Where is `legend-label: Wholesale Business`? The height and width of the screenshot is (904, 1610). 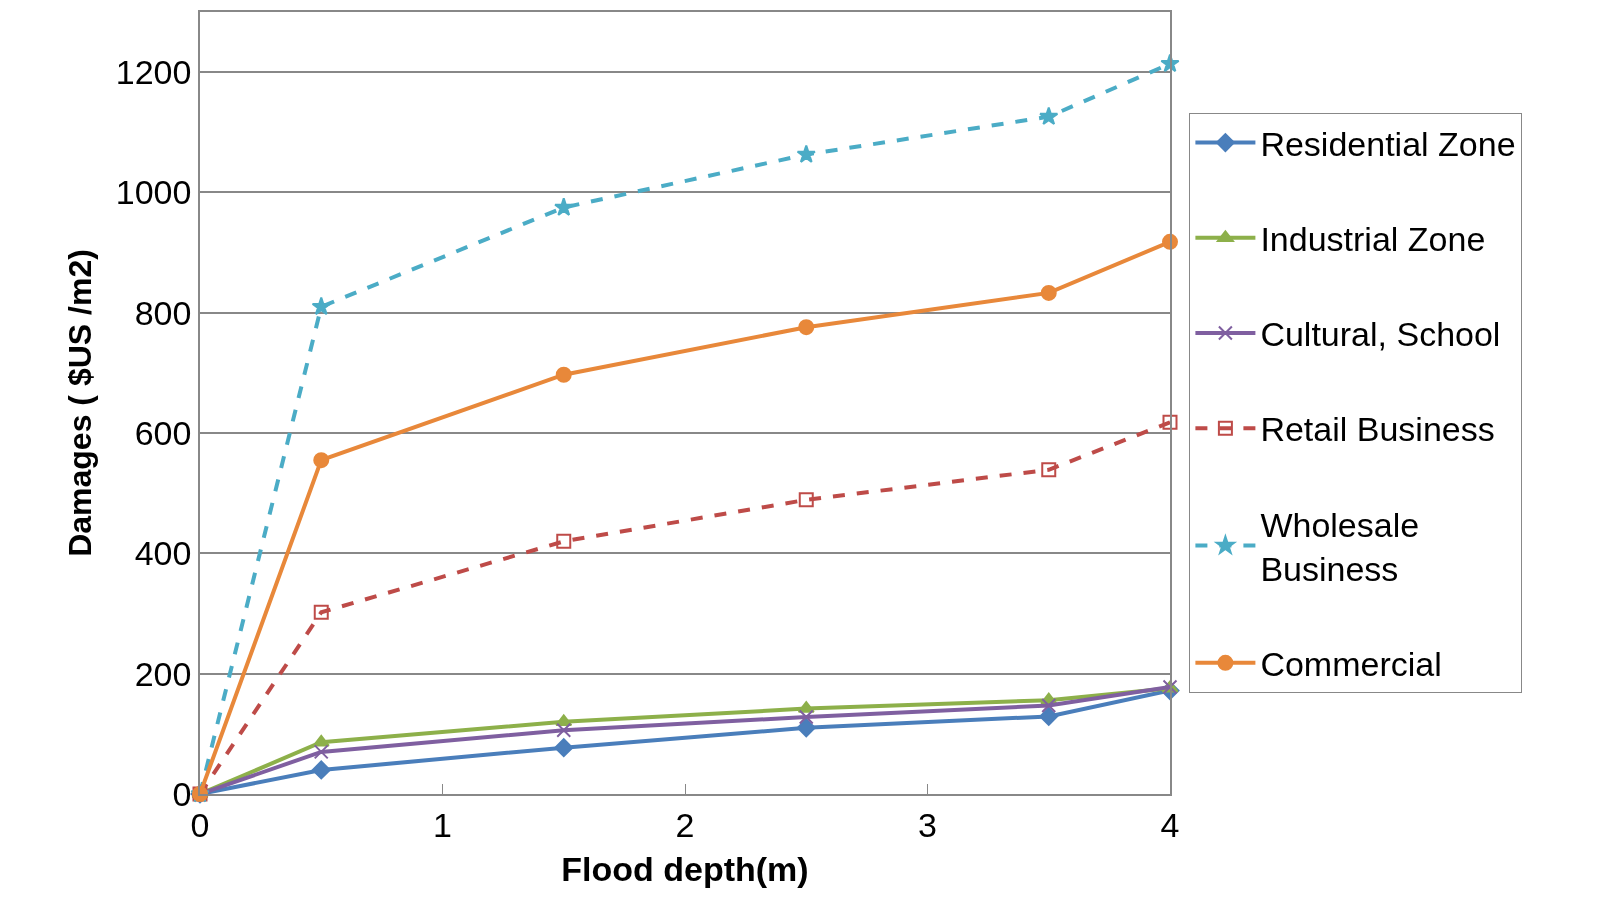
legend-label: Wholesale Business is located at coordinates (1340, 546).